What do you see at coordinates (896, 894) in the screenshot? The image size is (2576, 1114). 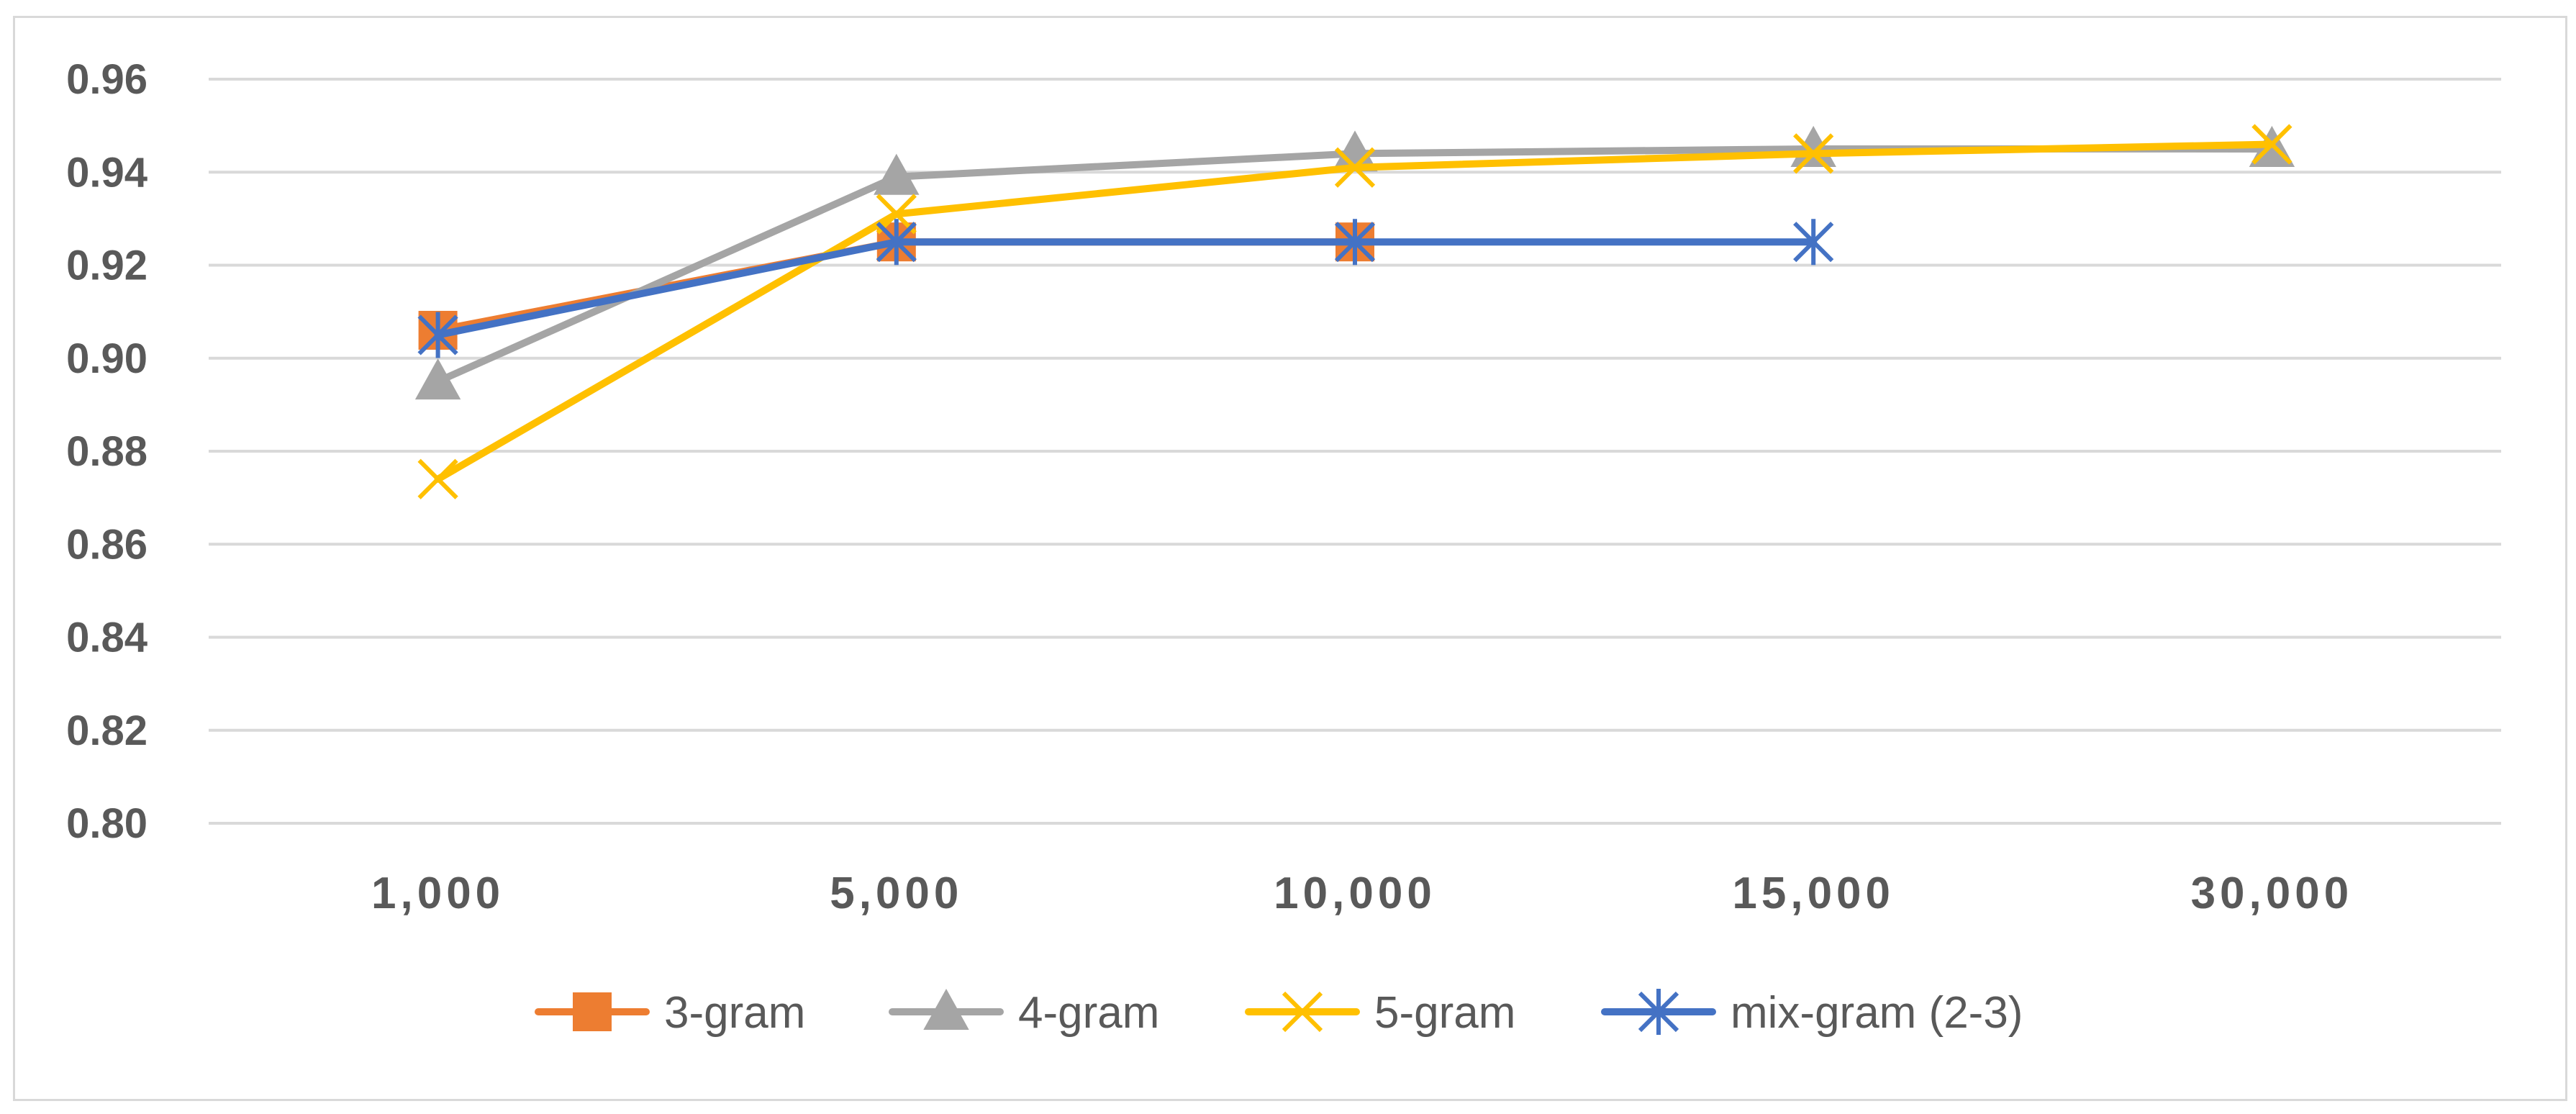 I see `x-tick-label: 5,000` at bounding box center [896, 894].